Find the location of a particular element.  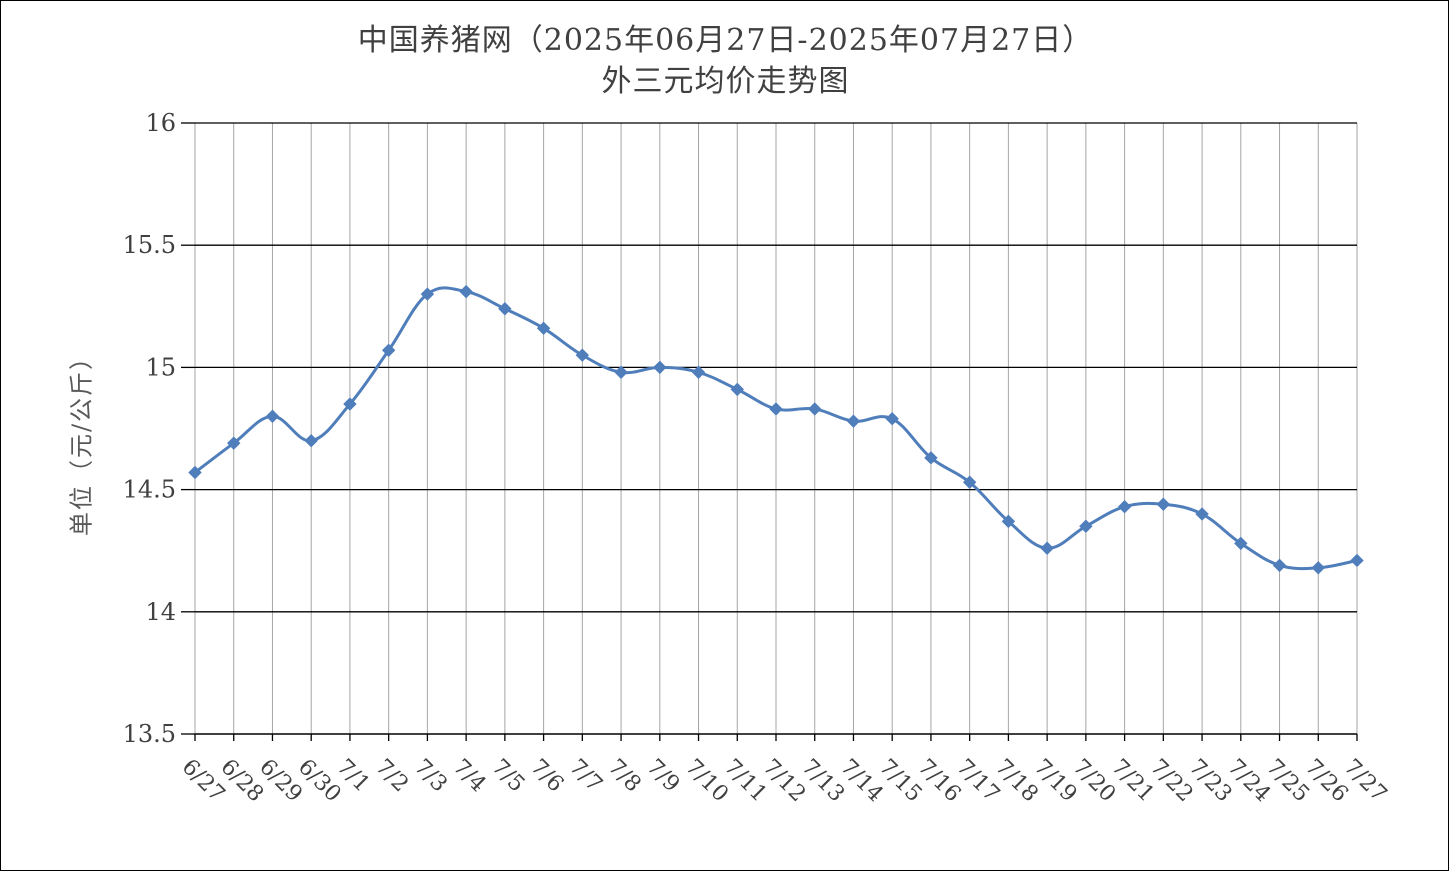

x-tick-label: 6/27 is located at coordinates (203, 781).